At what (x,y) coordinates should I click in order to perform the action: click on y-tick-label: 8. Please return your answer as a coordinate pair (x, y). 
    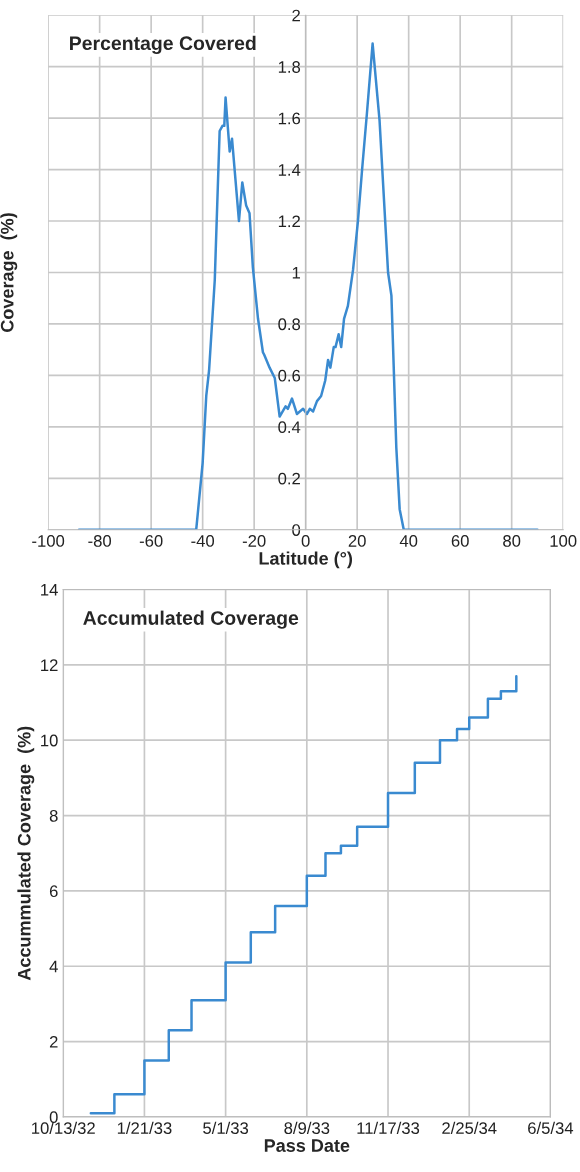
    Looking at the image, I should click on (53, 815).